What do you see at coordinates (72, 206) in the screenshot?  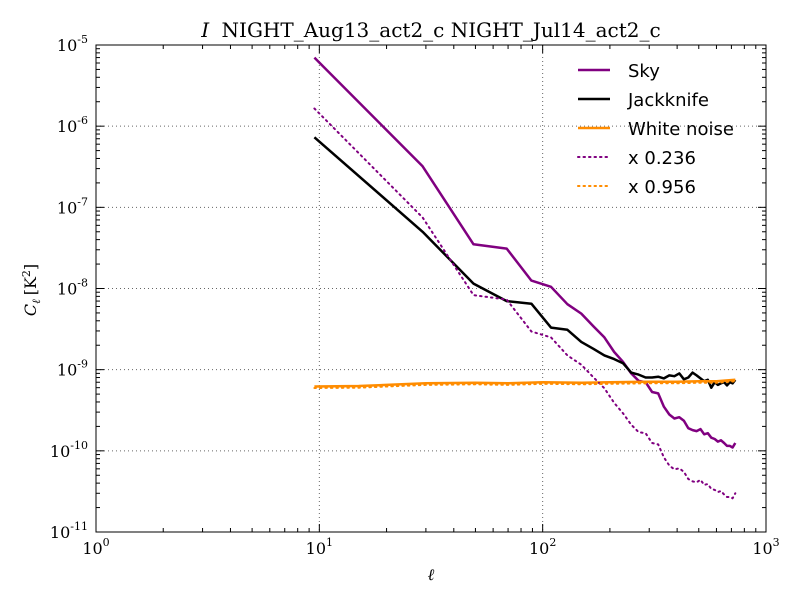 I see `y-tick-label: 10⁻⁷` at bounding box center [72, 206].